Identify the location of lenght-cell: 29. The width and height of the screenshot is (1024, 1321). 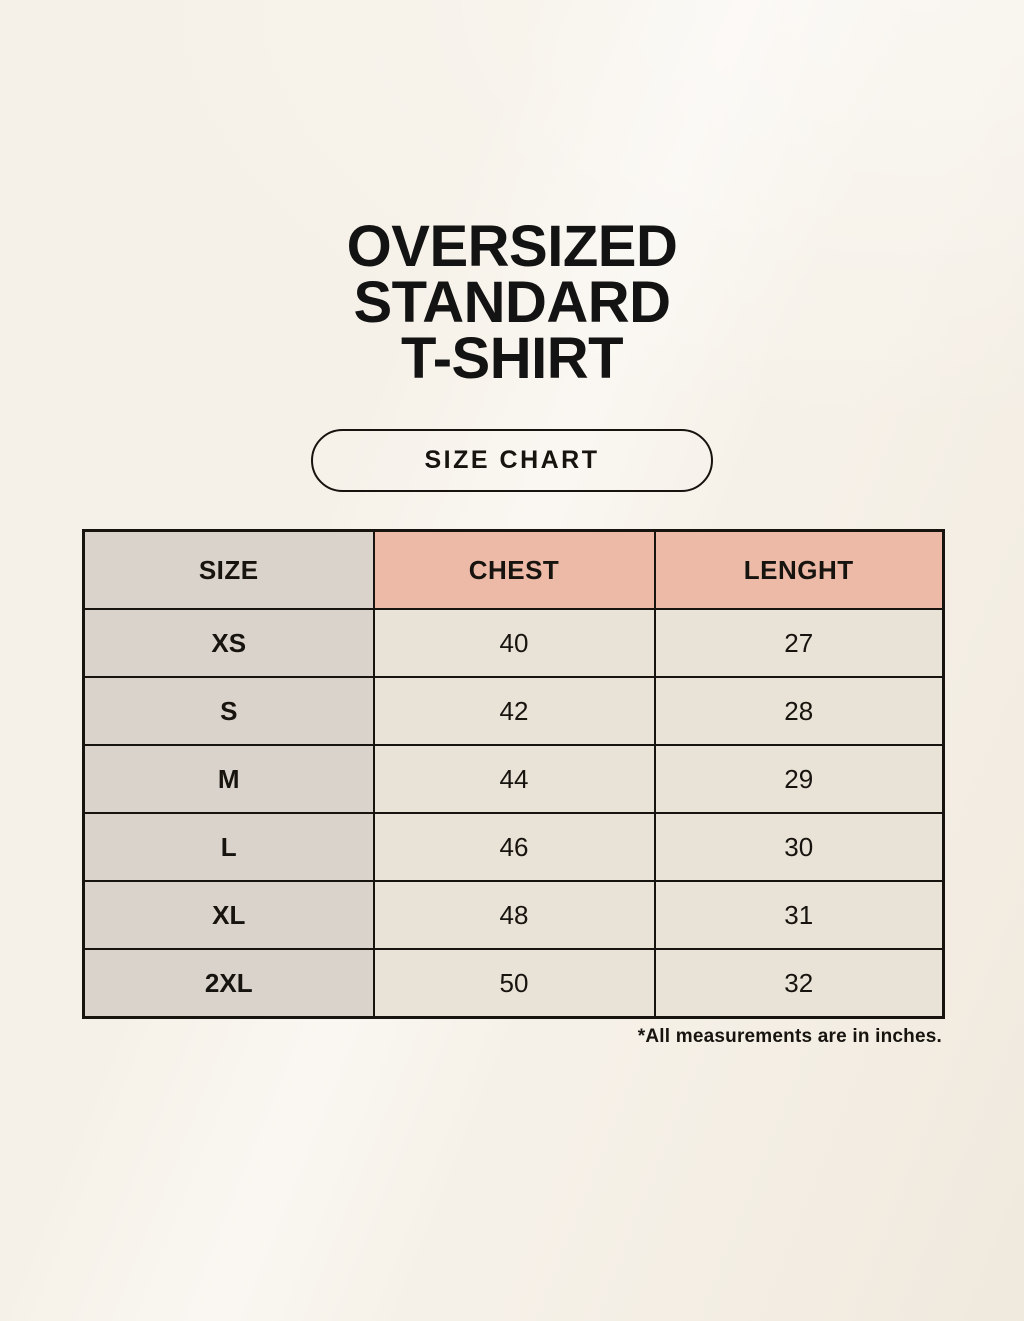
(799, 779).